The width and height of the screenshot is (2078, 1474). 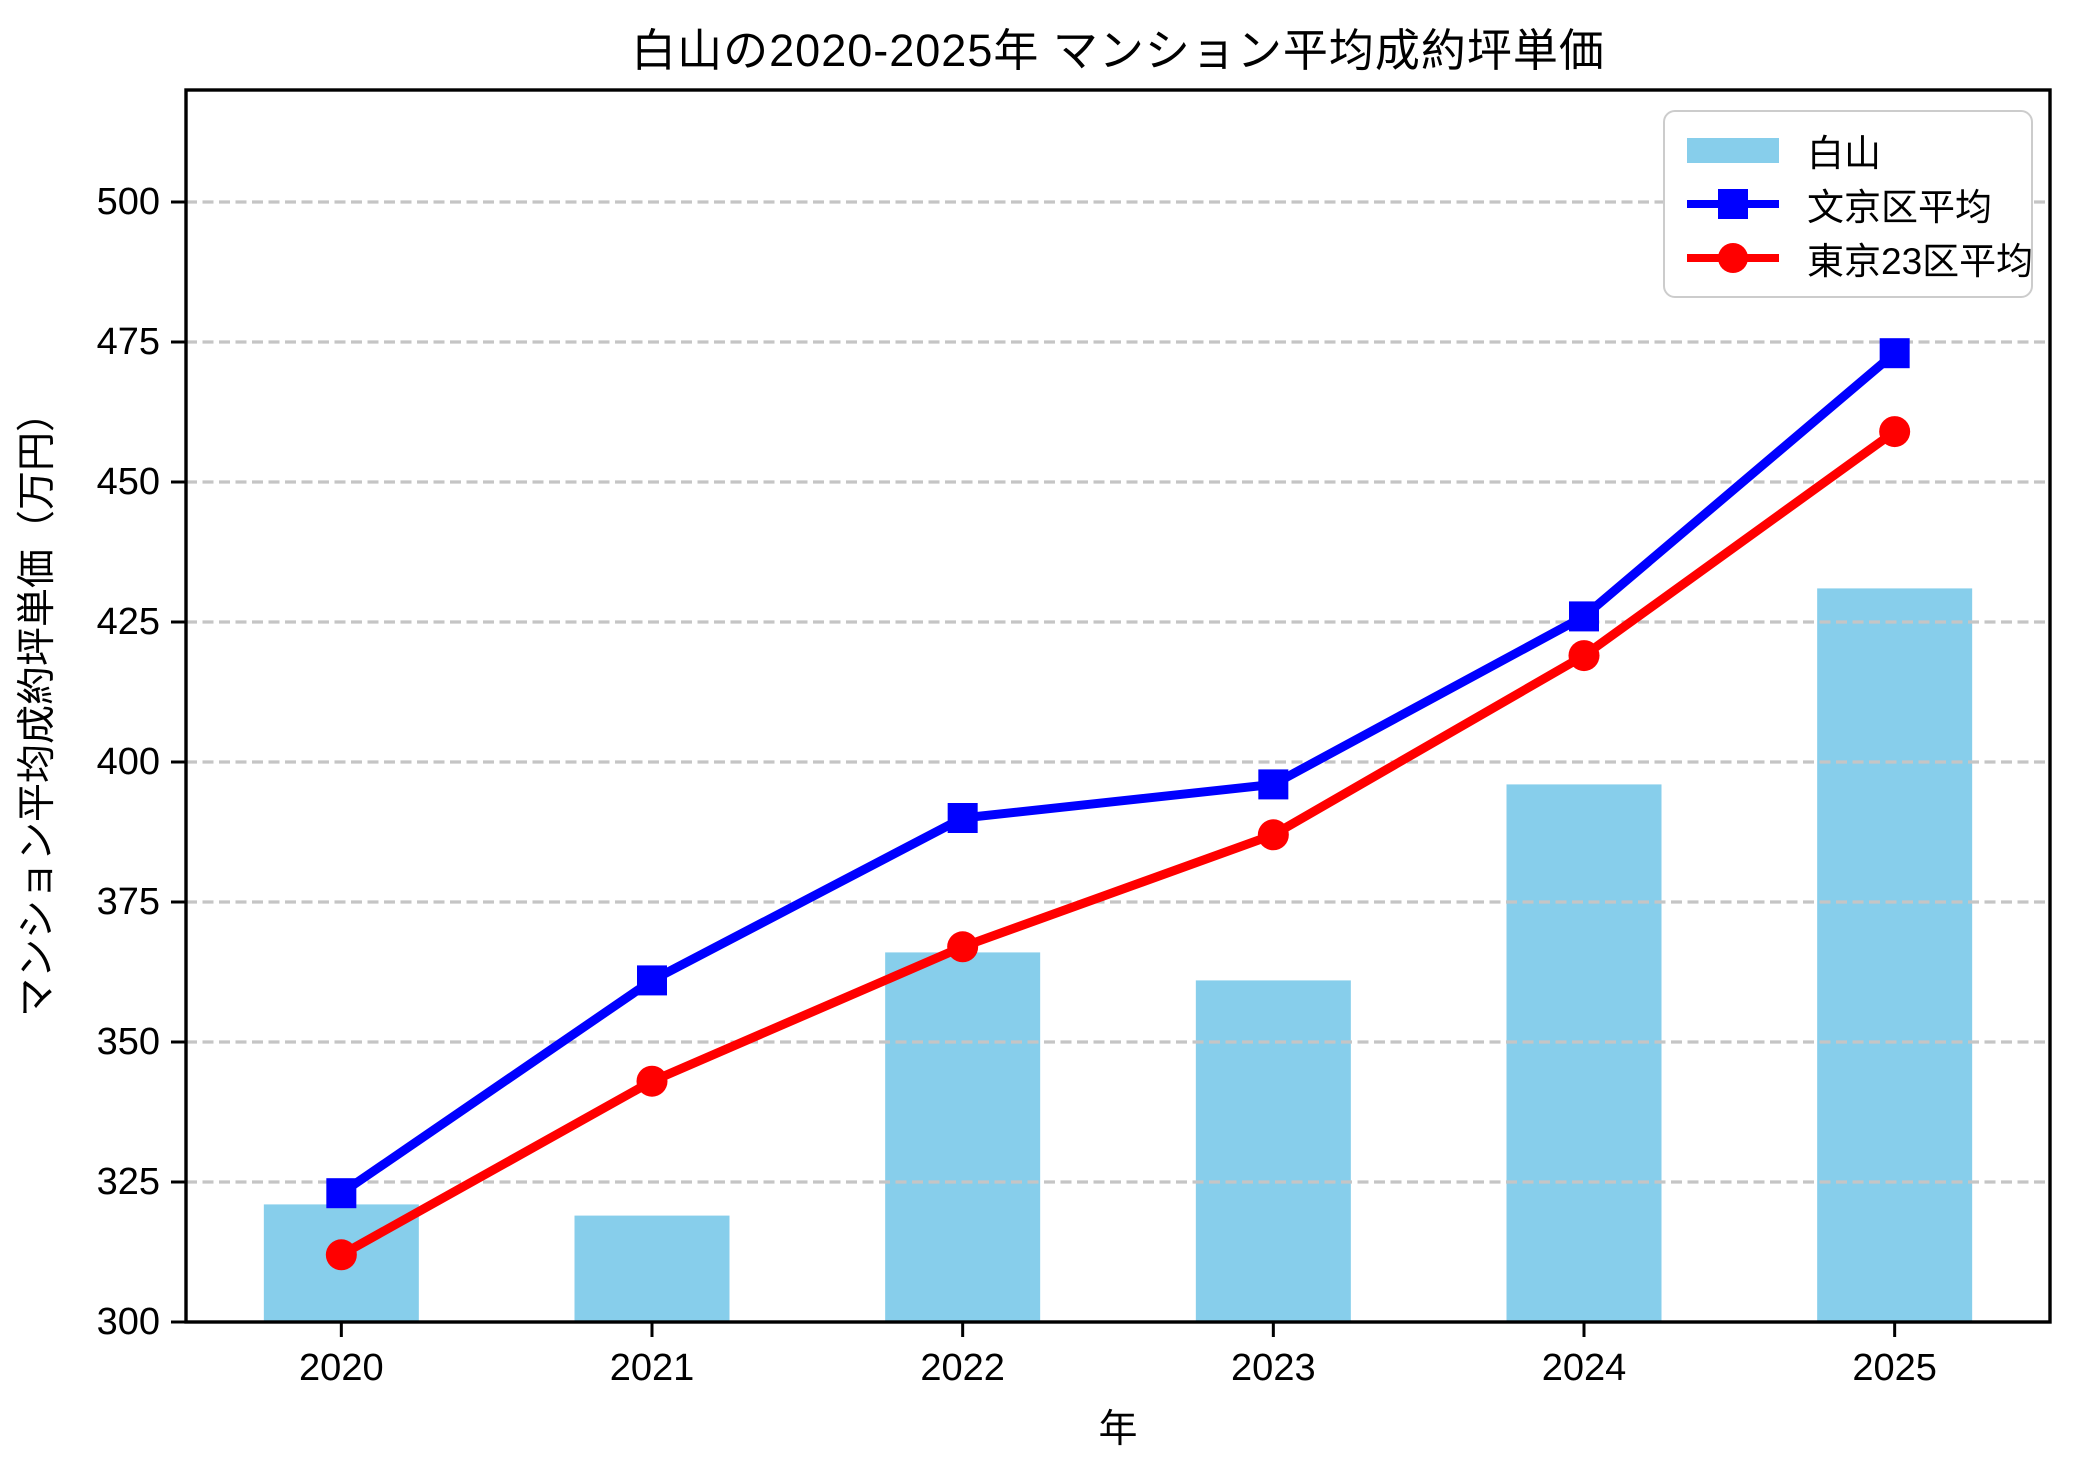 I want to click on marker-circle-2020, so click(x=341, y=1255).